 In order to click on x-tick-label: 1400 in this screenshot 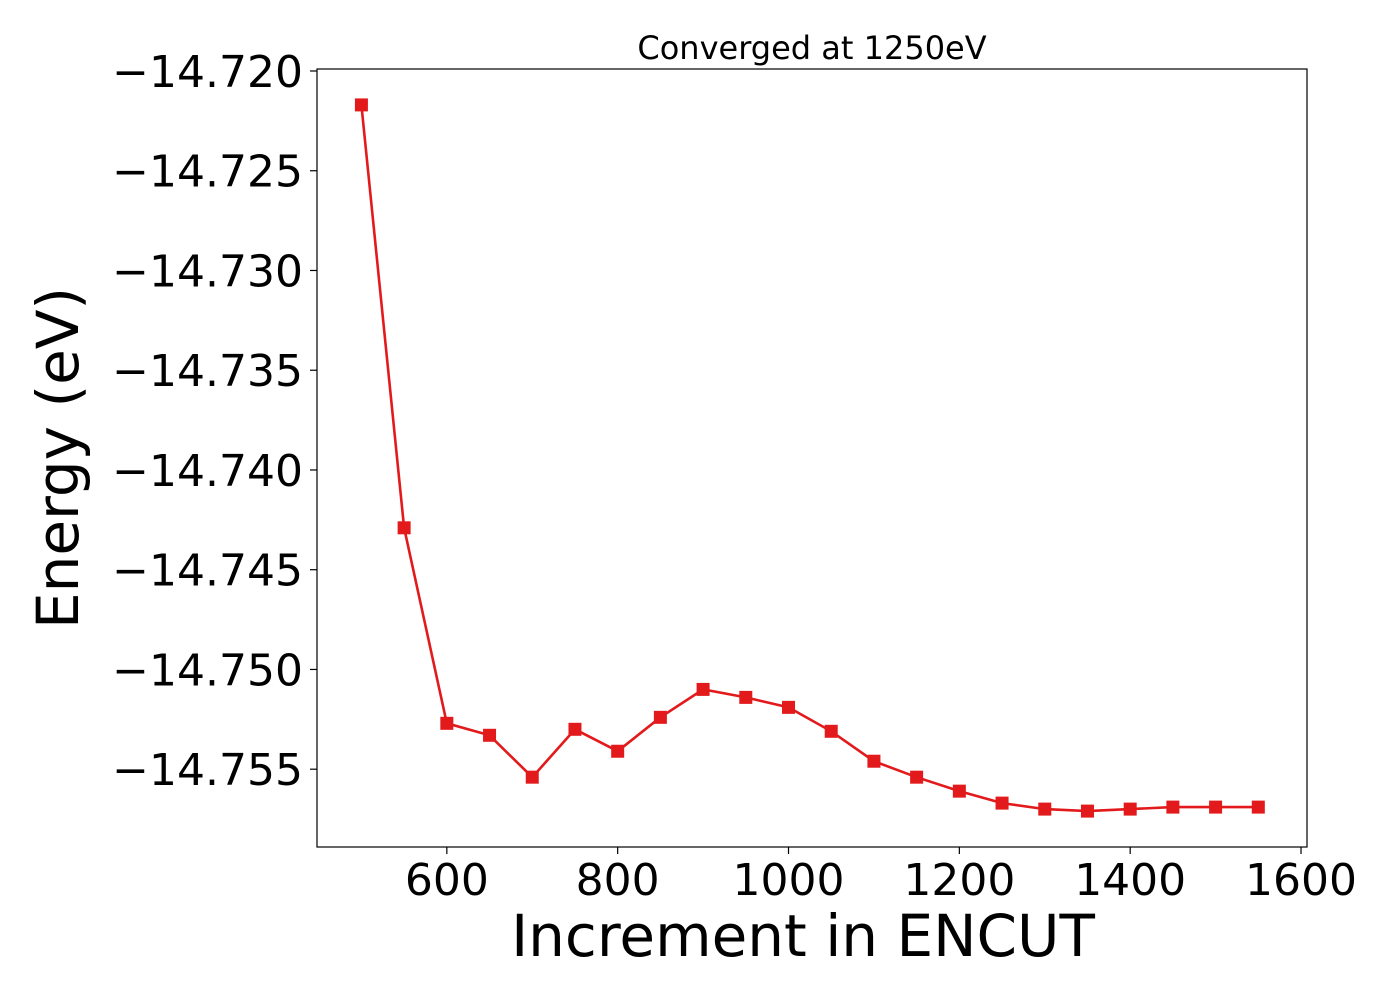, I will do `click(1130, 880)`.